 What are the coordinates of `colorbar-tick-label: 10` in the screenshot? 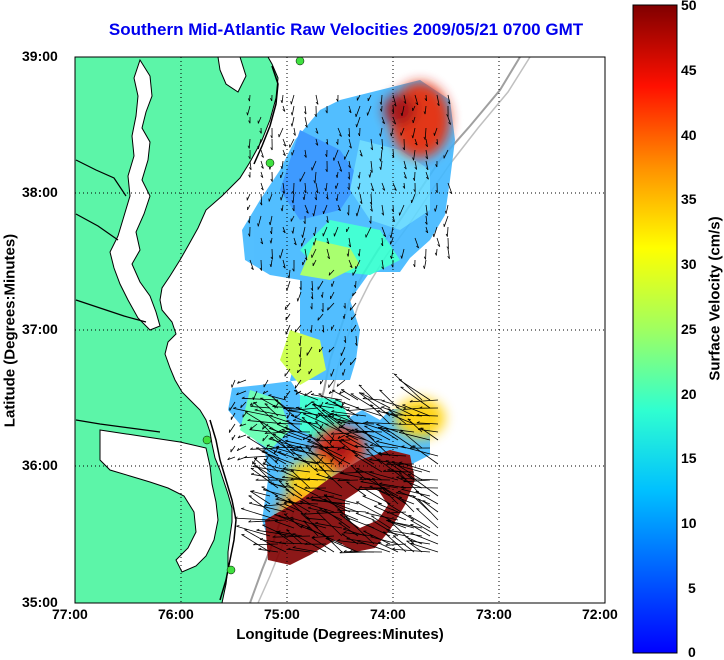 It's located at (689, 523).